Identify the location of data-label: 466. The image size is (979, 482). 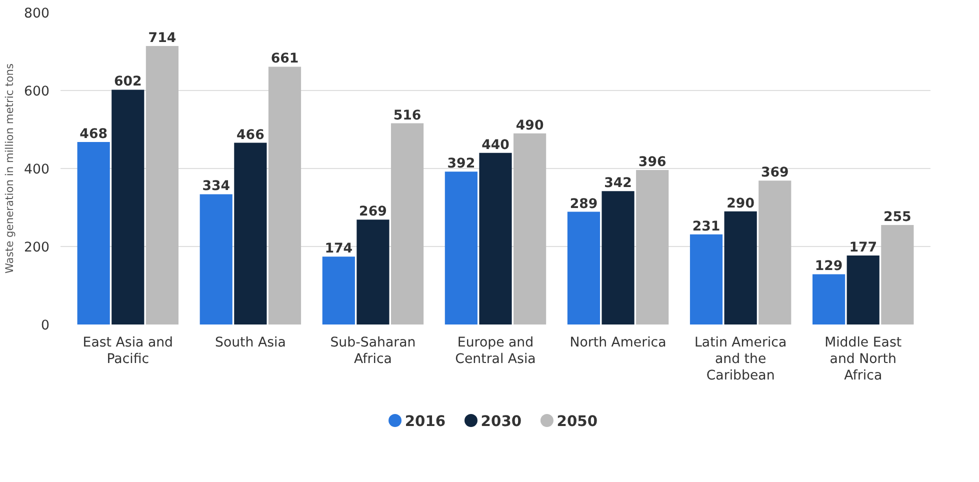
(250, 135).